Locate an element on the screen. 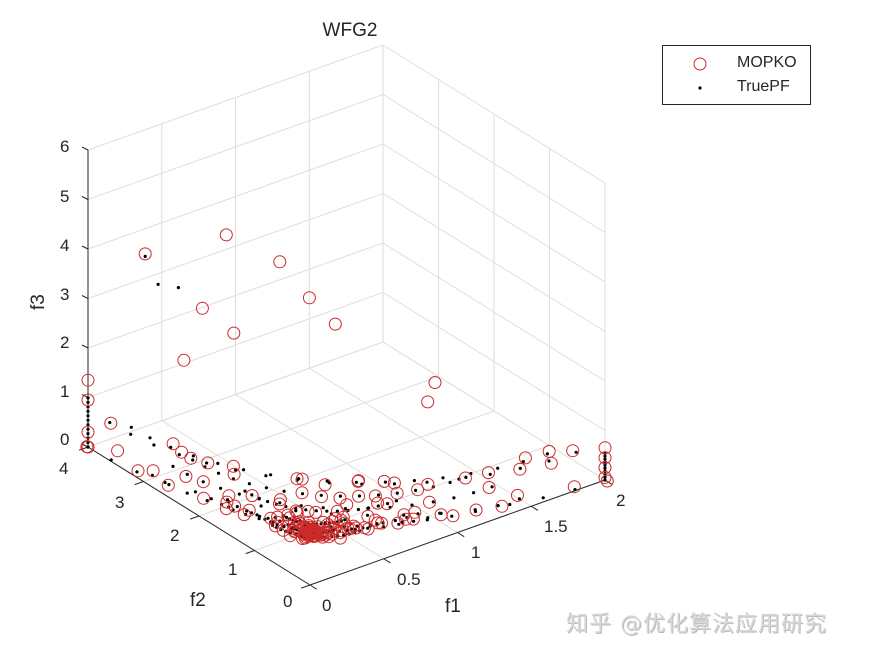  z-tick-2: 2 is located at coordinates (65, 342).